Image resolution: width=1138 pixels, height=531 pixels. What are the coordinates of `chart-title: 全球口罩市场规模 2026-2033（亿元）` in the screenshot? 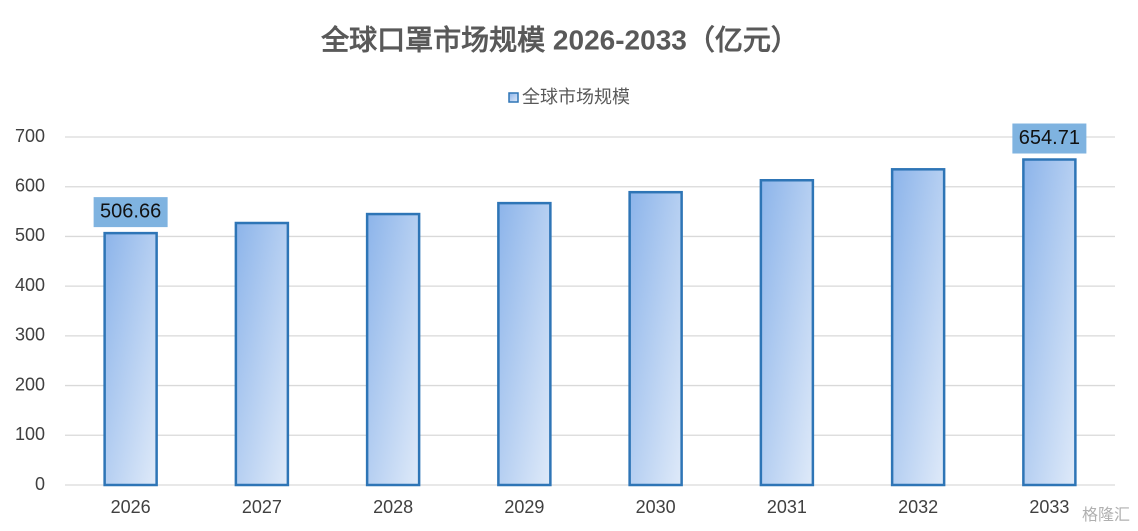 It's located at (559, 39).